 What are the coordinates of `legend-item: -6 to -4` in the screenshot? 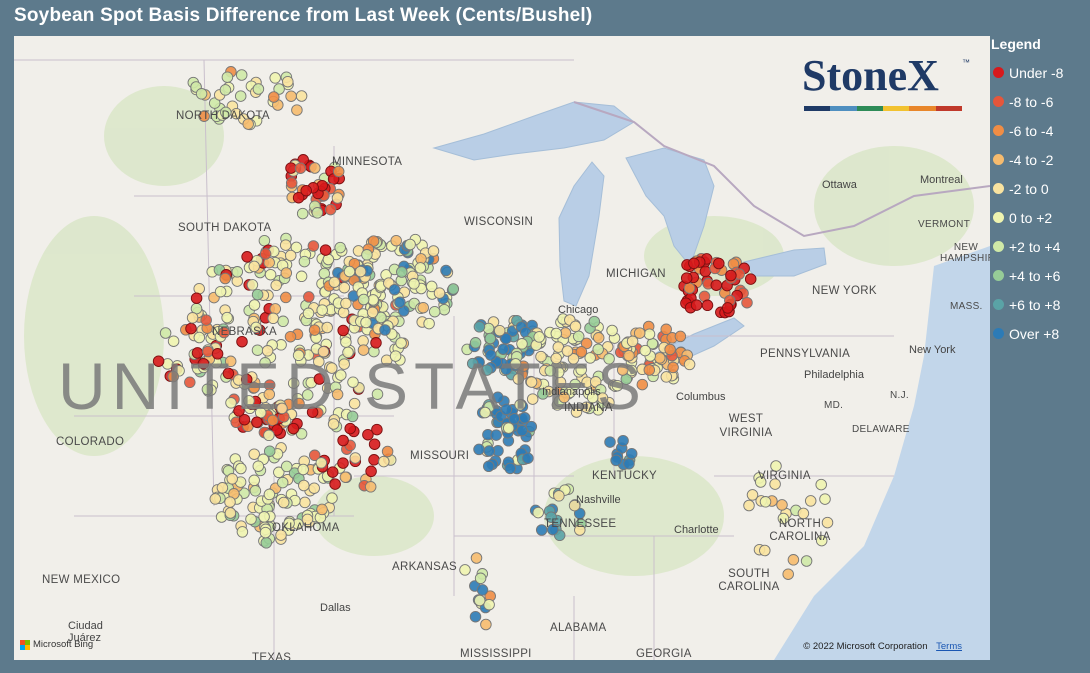 It's located at (1040, 130).